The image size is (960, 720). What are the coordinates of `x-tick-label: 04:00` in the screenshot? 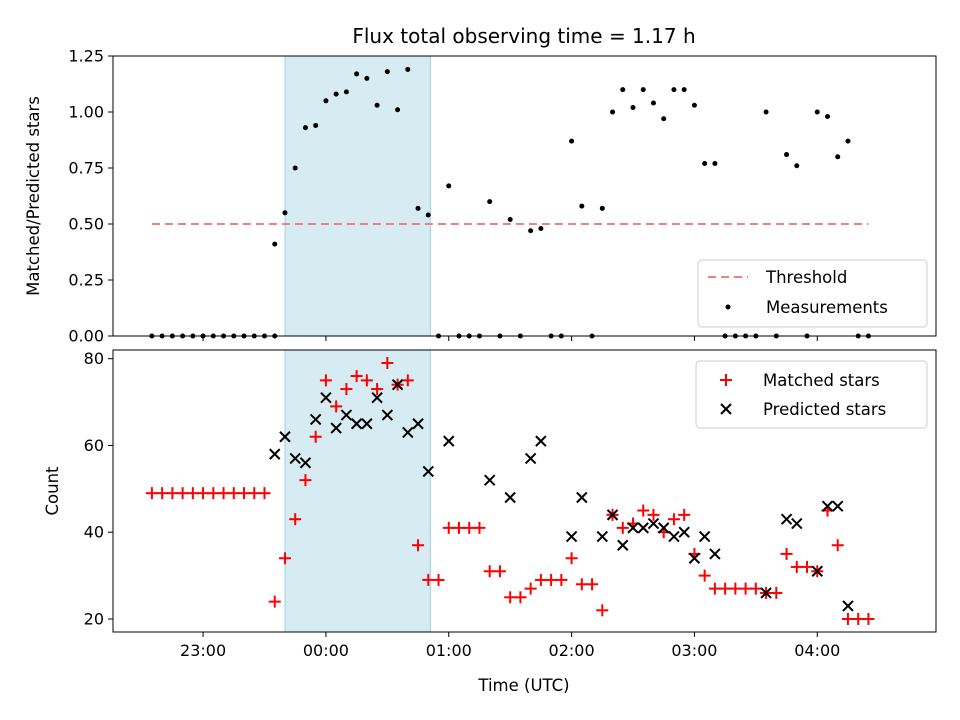 It's located at (817, 650).